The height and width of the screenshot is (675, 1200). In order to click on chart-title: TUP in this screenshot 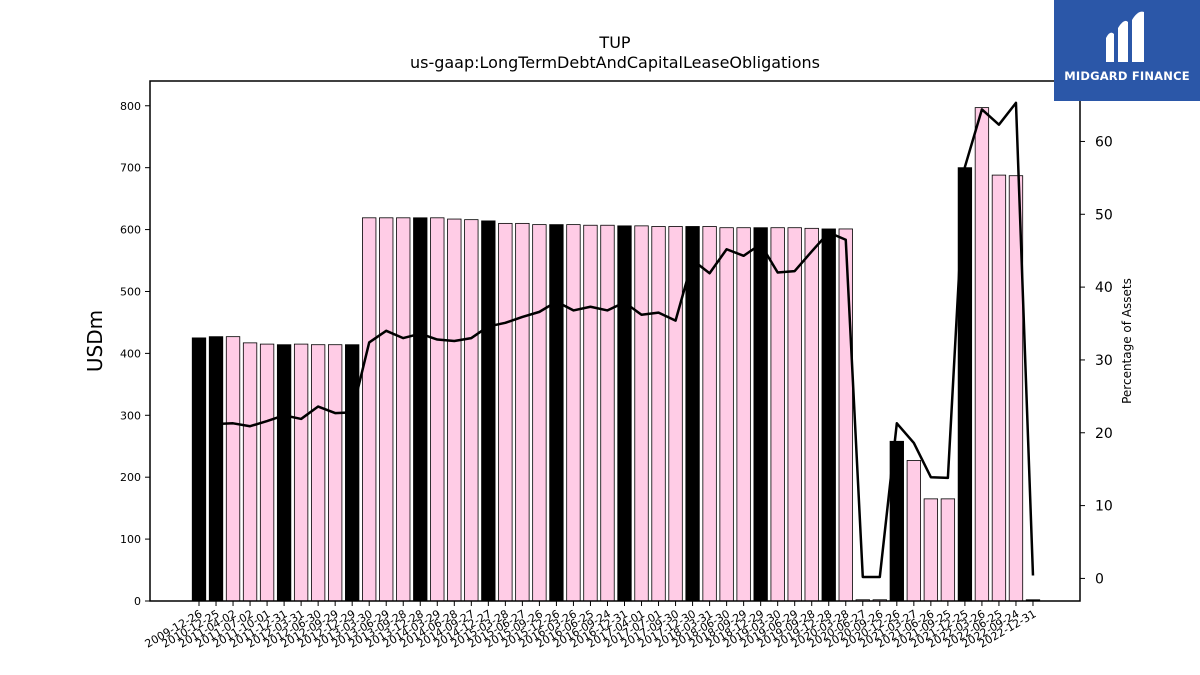, I will do `click(614, 42)`.